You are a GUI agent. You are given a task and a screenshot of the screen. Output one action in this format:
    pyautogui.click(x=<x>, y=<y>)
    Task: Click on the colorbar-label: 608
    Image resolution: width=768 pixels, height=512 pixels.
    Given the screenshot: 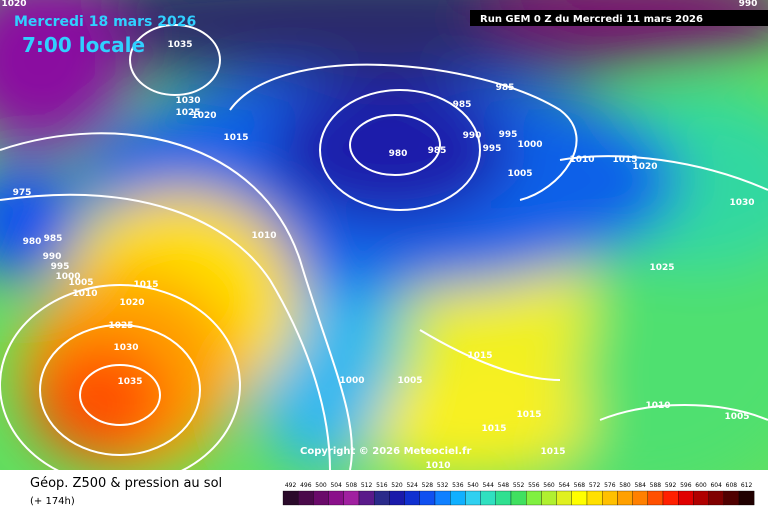 What is the action you would take?
    pyautogui.click(x=732, y=485)
    